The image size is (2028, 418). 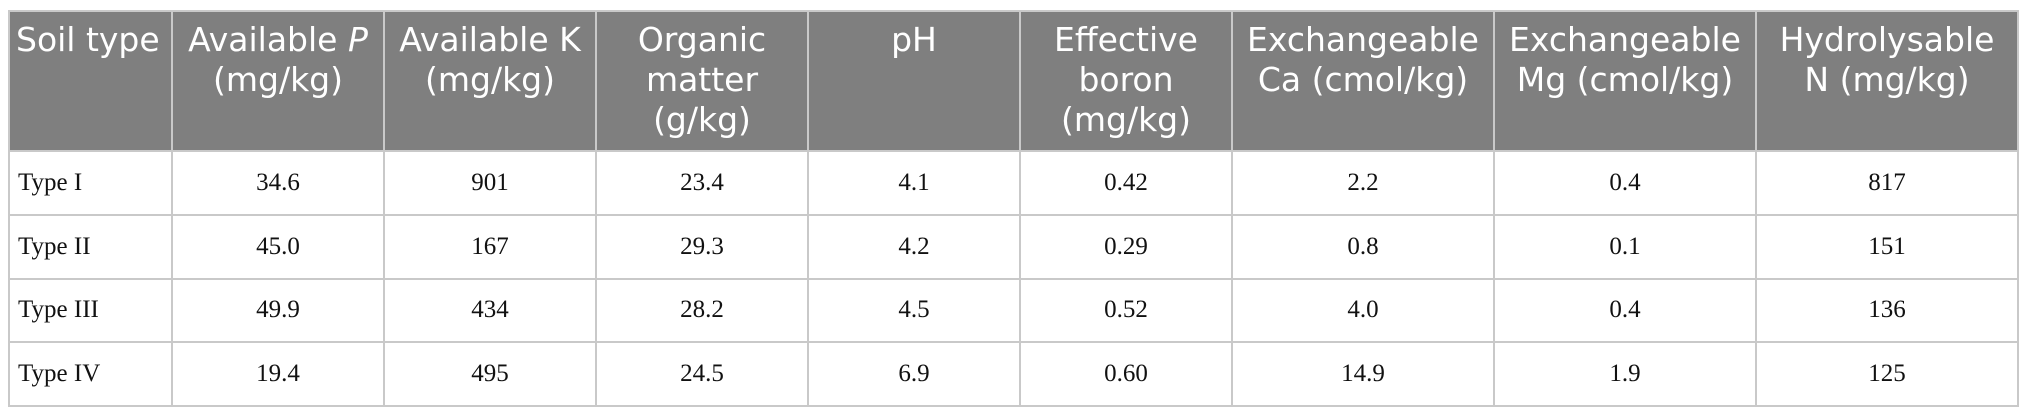 I want to click on header-available-k: Available K (mg/kg), so click(x=490, y=81).